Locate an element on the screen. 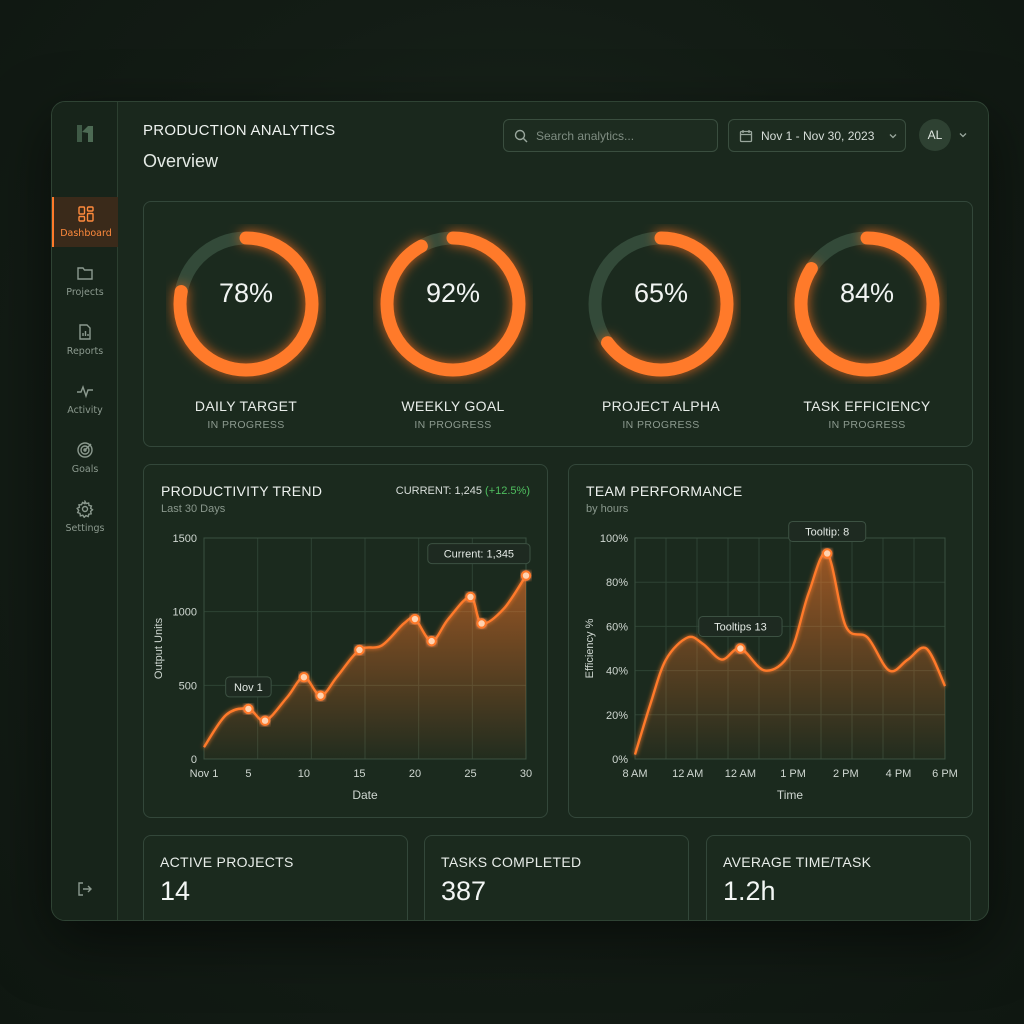  x-tick-label: 20 is located at coordinates (415, 774).